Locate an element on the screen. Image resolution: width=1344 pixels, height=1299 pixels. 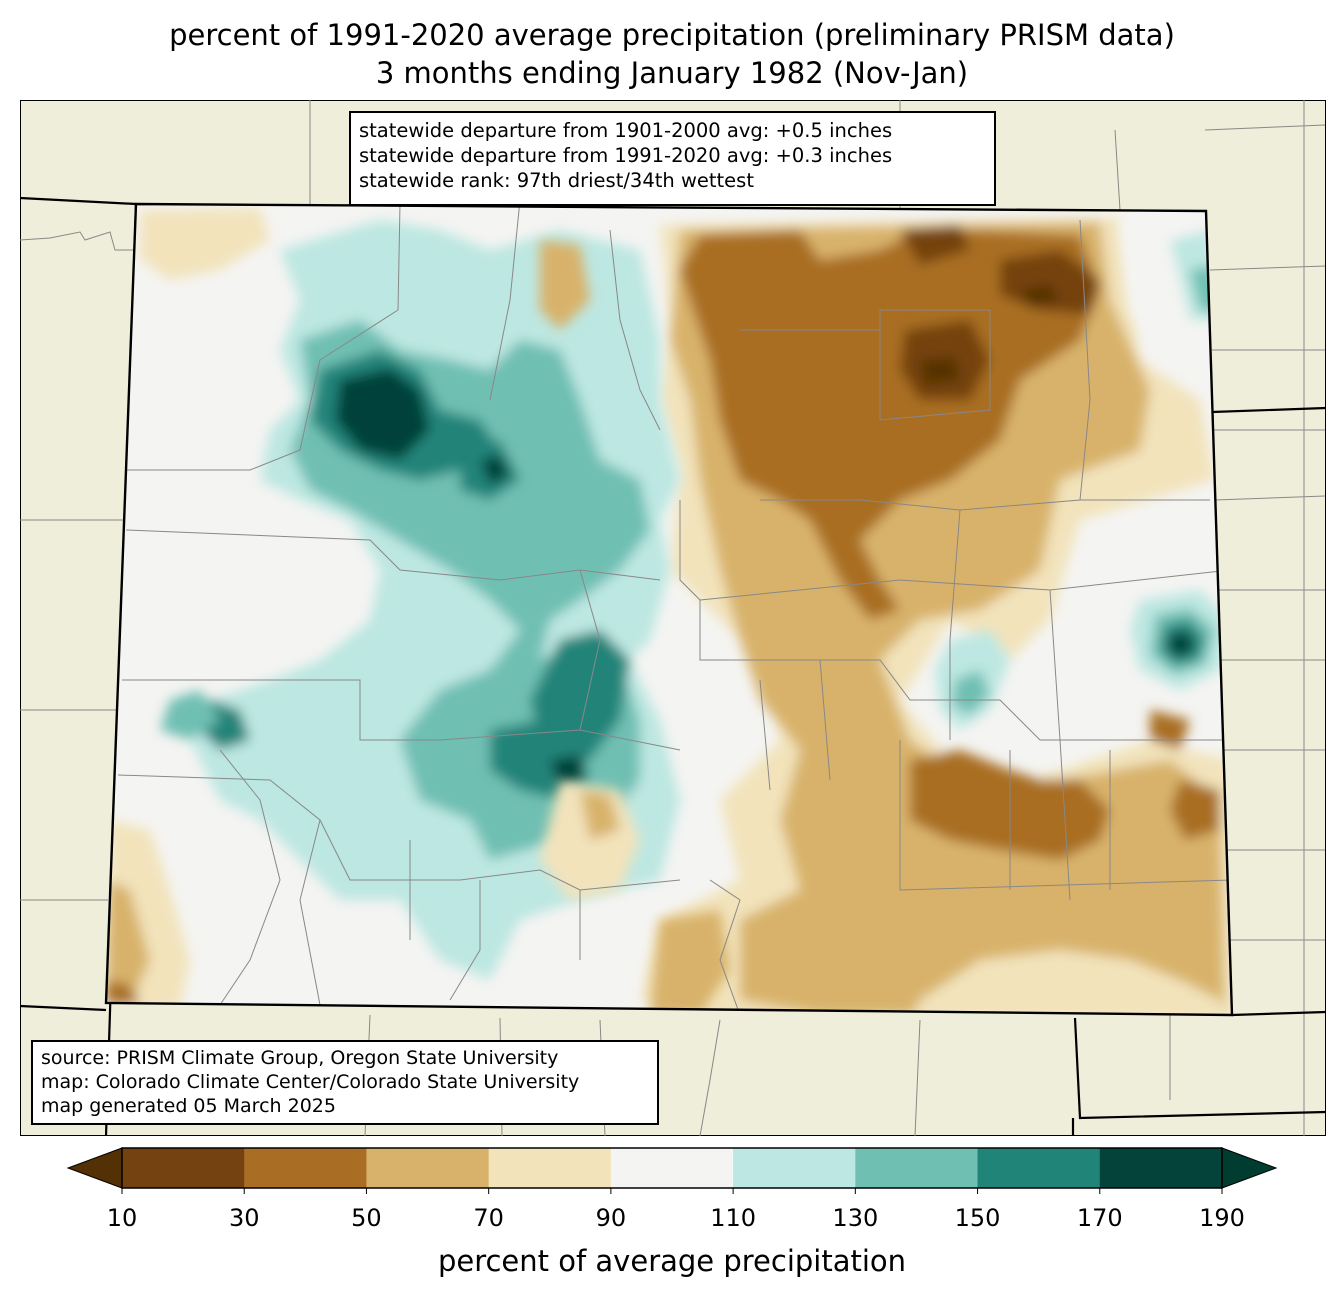
colorbar-frame is located at coordinates (672, 1168).